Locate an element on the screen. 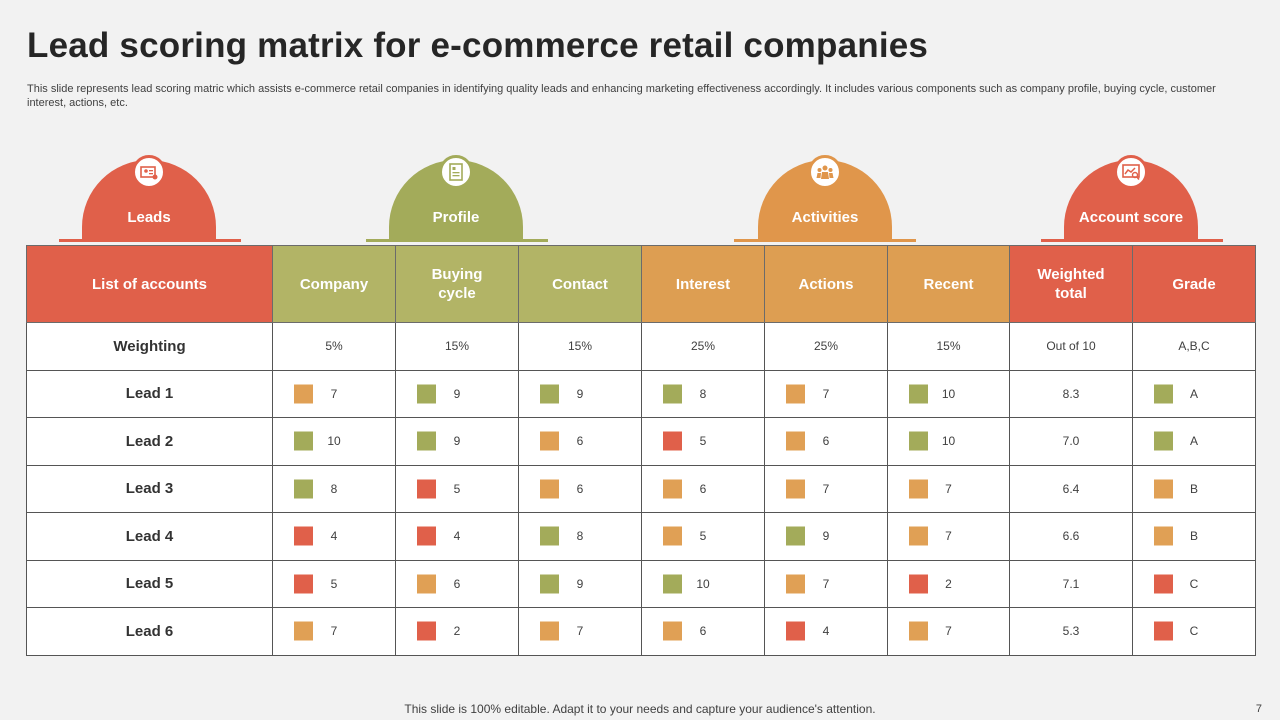  table-row: Lead 2 10 9 6 5 6 10 7.0 A is located at coordinates (641, 441).